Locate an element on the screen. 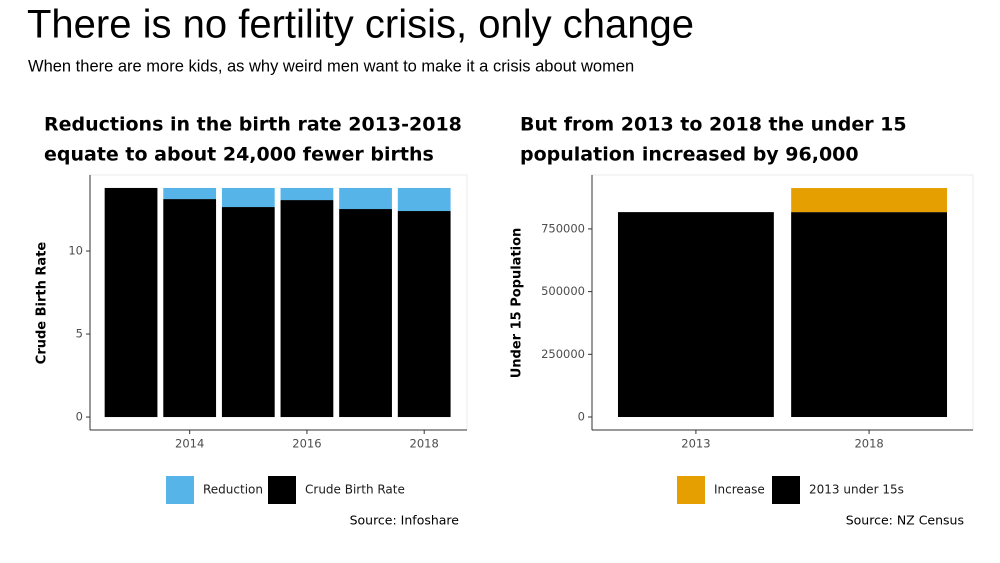 This screenshot has width=1000, height=563. y-tick-label: 10 is located at coordinates (75, 251).